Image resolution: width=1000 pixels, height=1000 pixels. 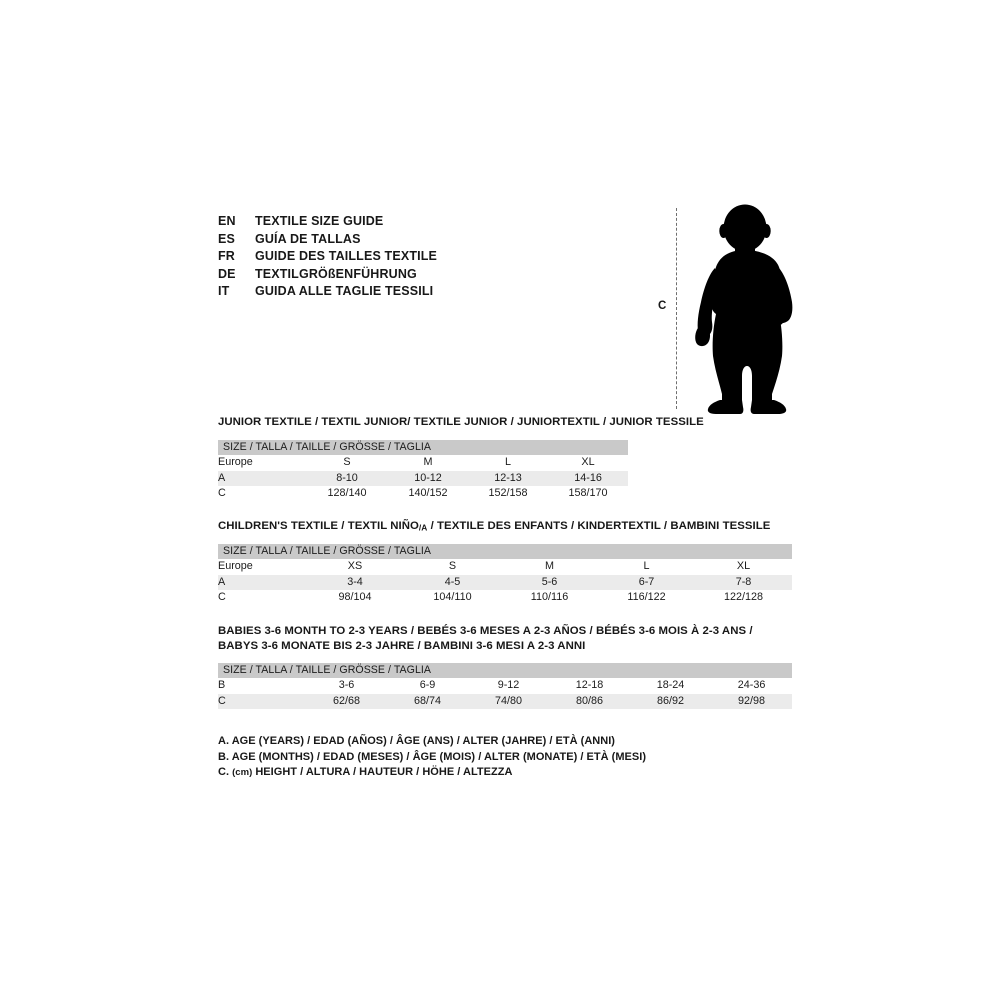 What do you see at coordinates (428, 463) in the screenshot?
I see `junior-row-europe-v1: M` at bounding box center [428, 463].